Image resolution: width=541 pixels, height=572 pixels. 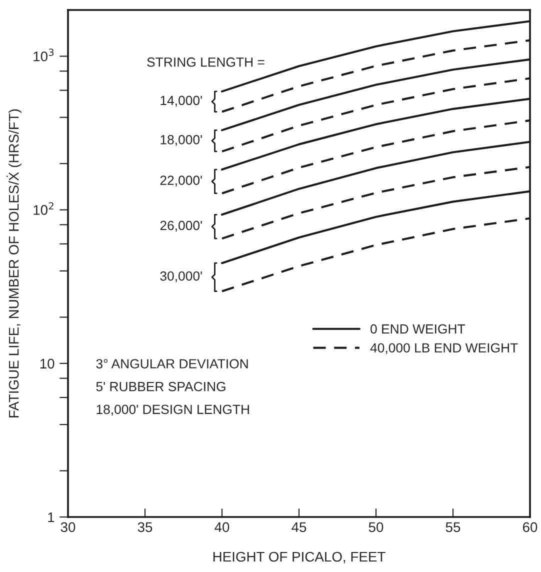 I want to click on x-tick-label: 50, so click(x=376, y=527).